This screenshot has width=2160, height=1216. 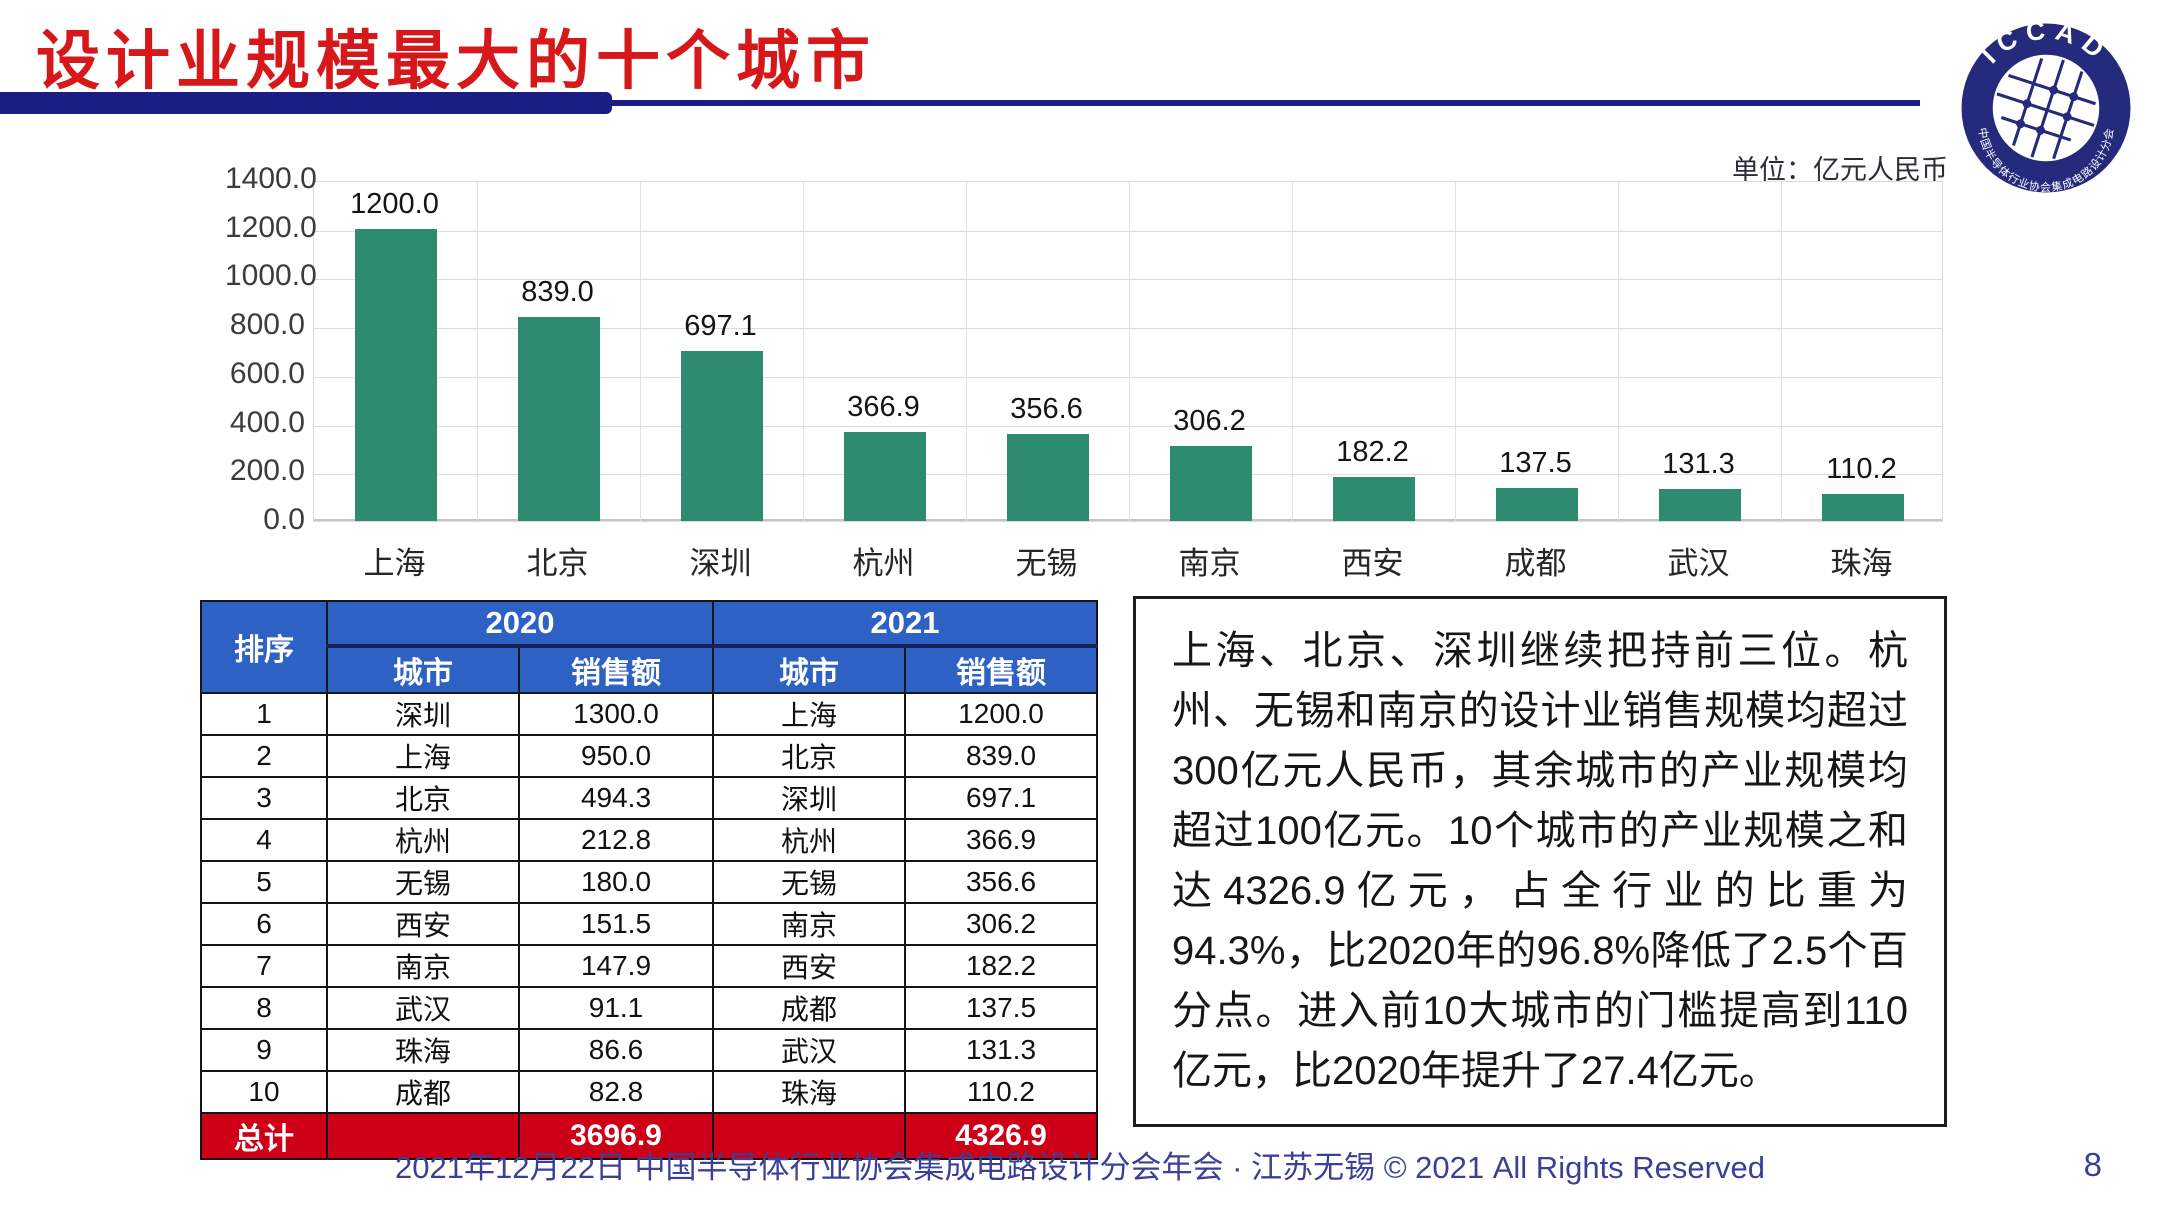 I want to click on page-number: 8, so click(x=2092, y=1164).